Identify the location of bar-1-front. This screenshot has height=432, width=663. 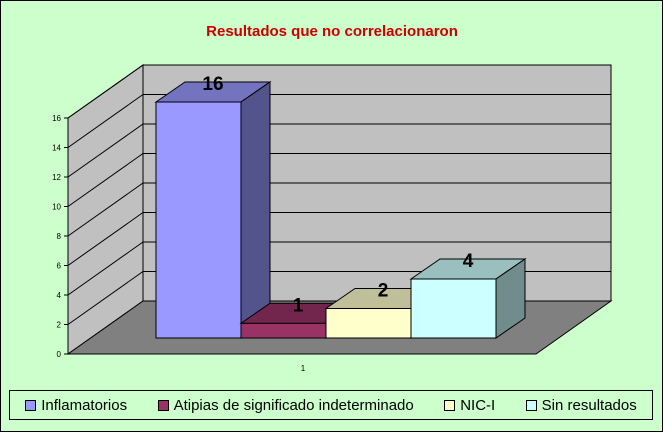
(198, 220).